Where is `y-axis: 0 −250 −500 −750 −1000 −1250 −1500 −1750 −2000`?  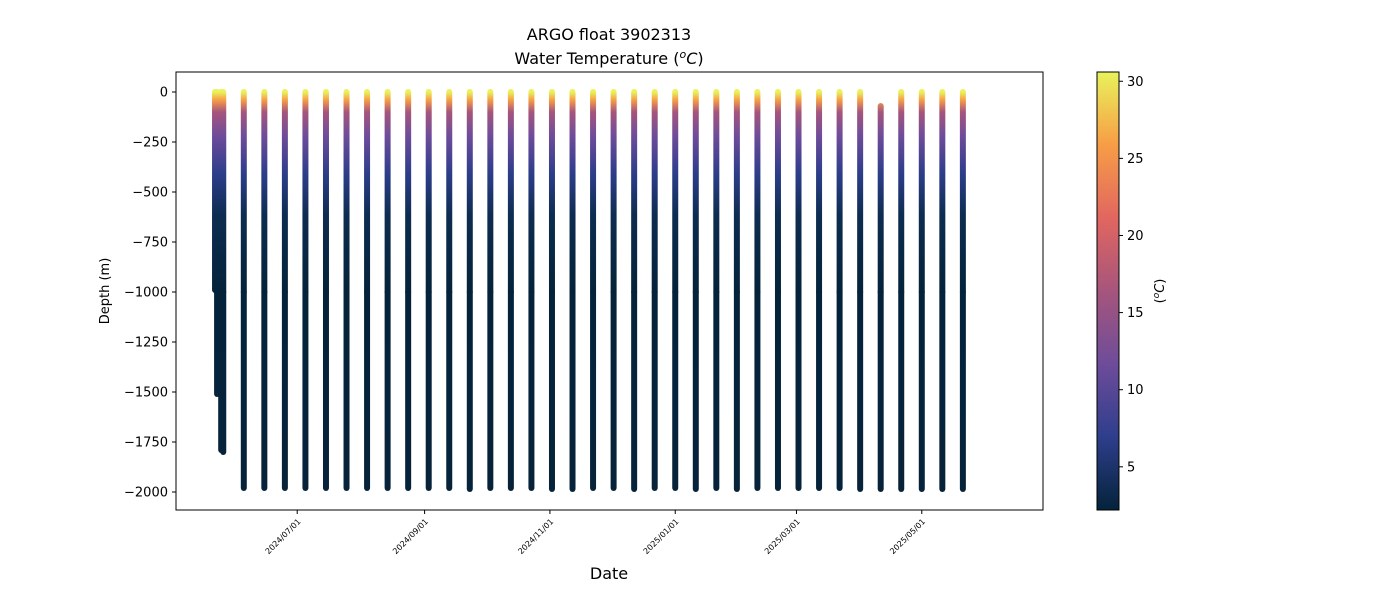
y-axis: 0 −250 −500 −750 −1000 −1250 −1500 −1750 −2000 is located at coordinates (150, 293).